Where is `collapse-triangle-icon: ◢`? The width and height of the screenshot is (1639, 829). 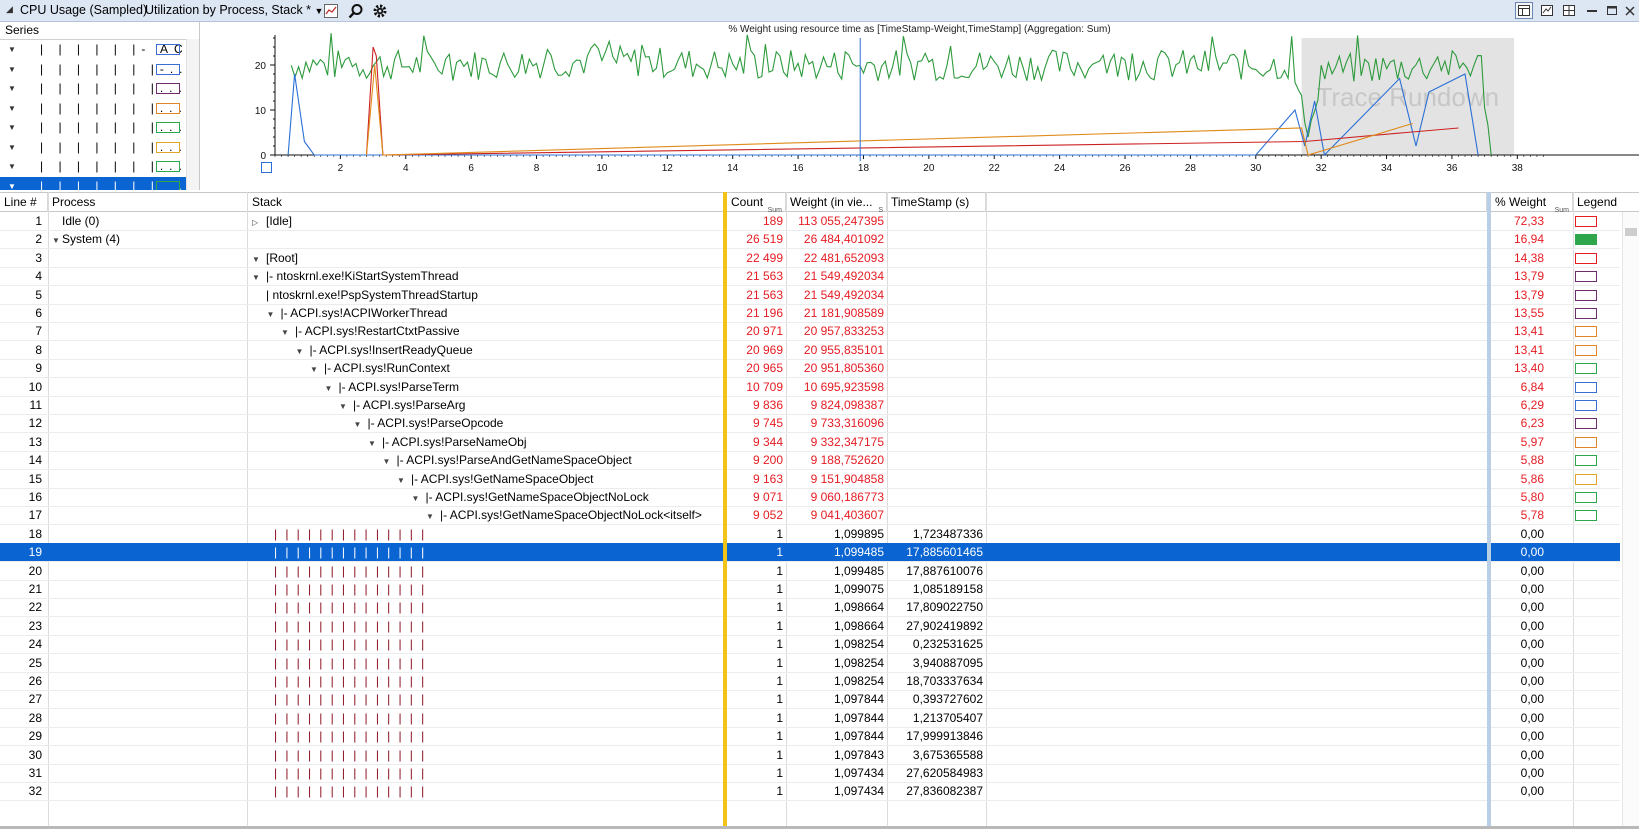 collapse-triangle-icon: ◢ is located at coordinates (9, 9).